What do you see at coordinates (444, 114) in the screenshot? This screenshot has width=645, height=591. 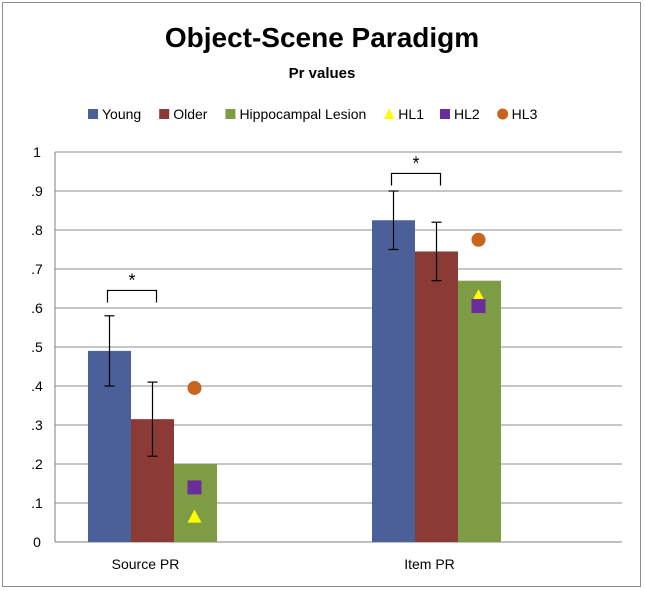 I see `legend-marker-hl2` at bounding box center [444, 114].